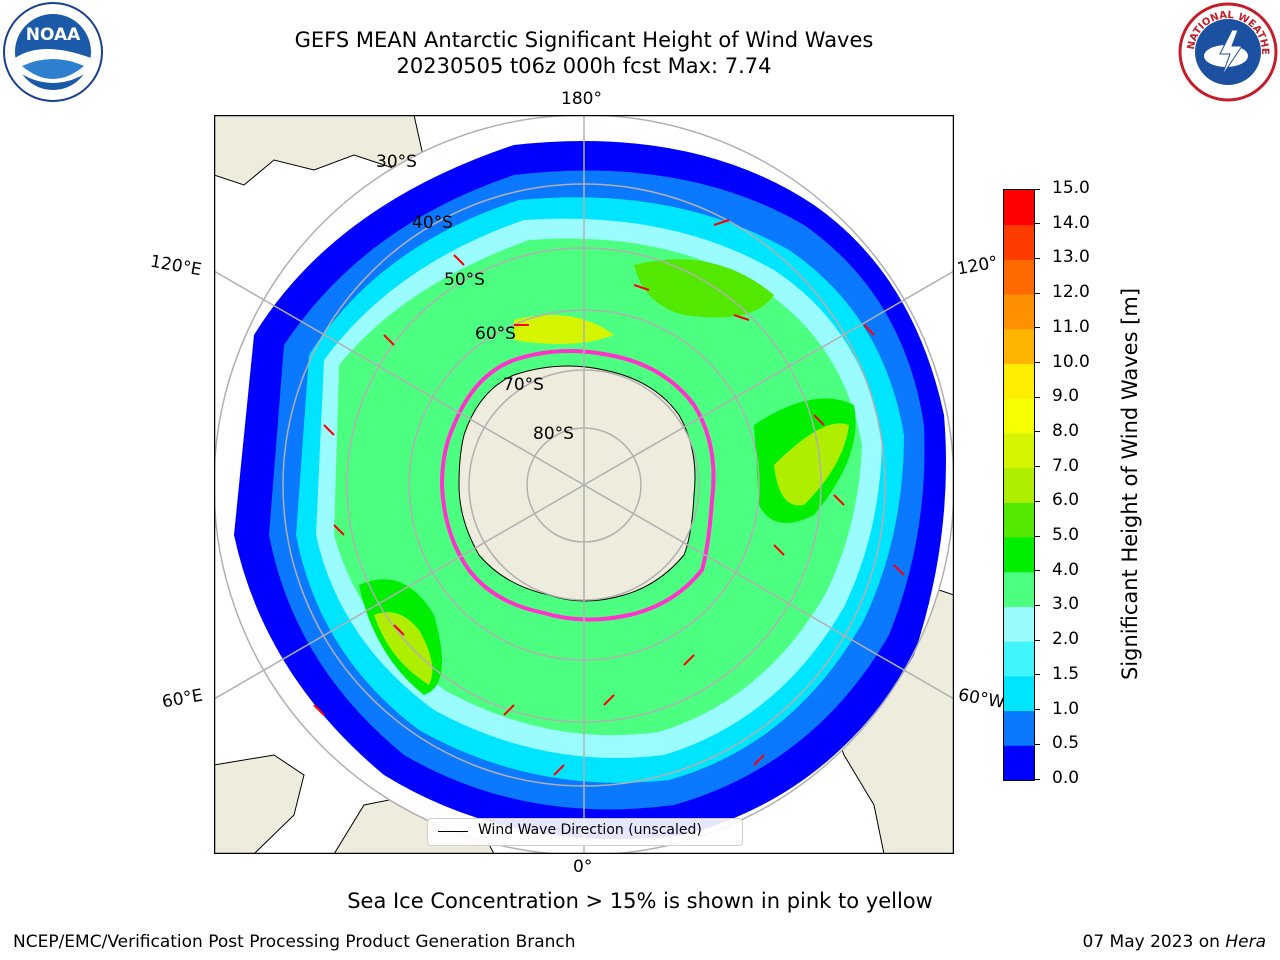  What do you see at coordinates (1066, 569) in the screenshot?
I see `colorbar-tick-label: 4.0` at bounding box center [1066, 569].